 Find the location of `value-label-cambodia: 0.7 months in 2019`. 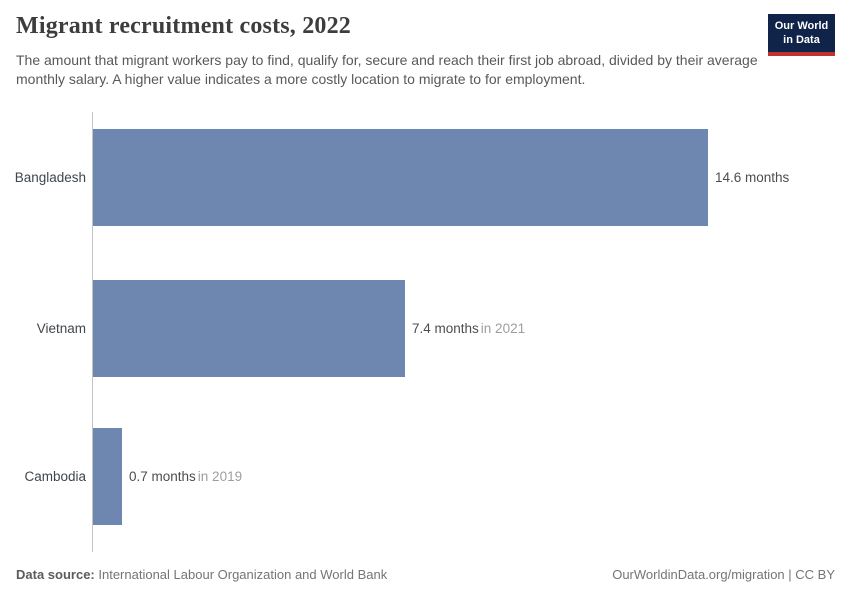

value-label-cambodia: 0.7 months in 2019 is located at coordinates (185, 476).